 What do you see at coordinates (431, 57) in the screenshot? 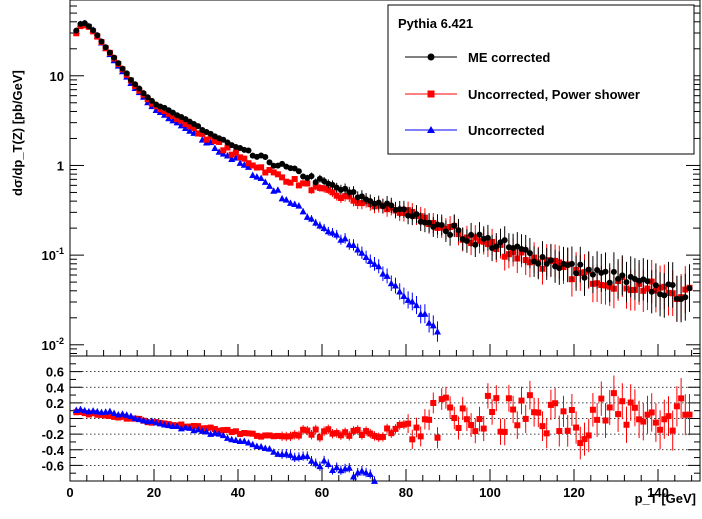
I see `legend-marker-circle` at bounding box center [431, 57].